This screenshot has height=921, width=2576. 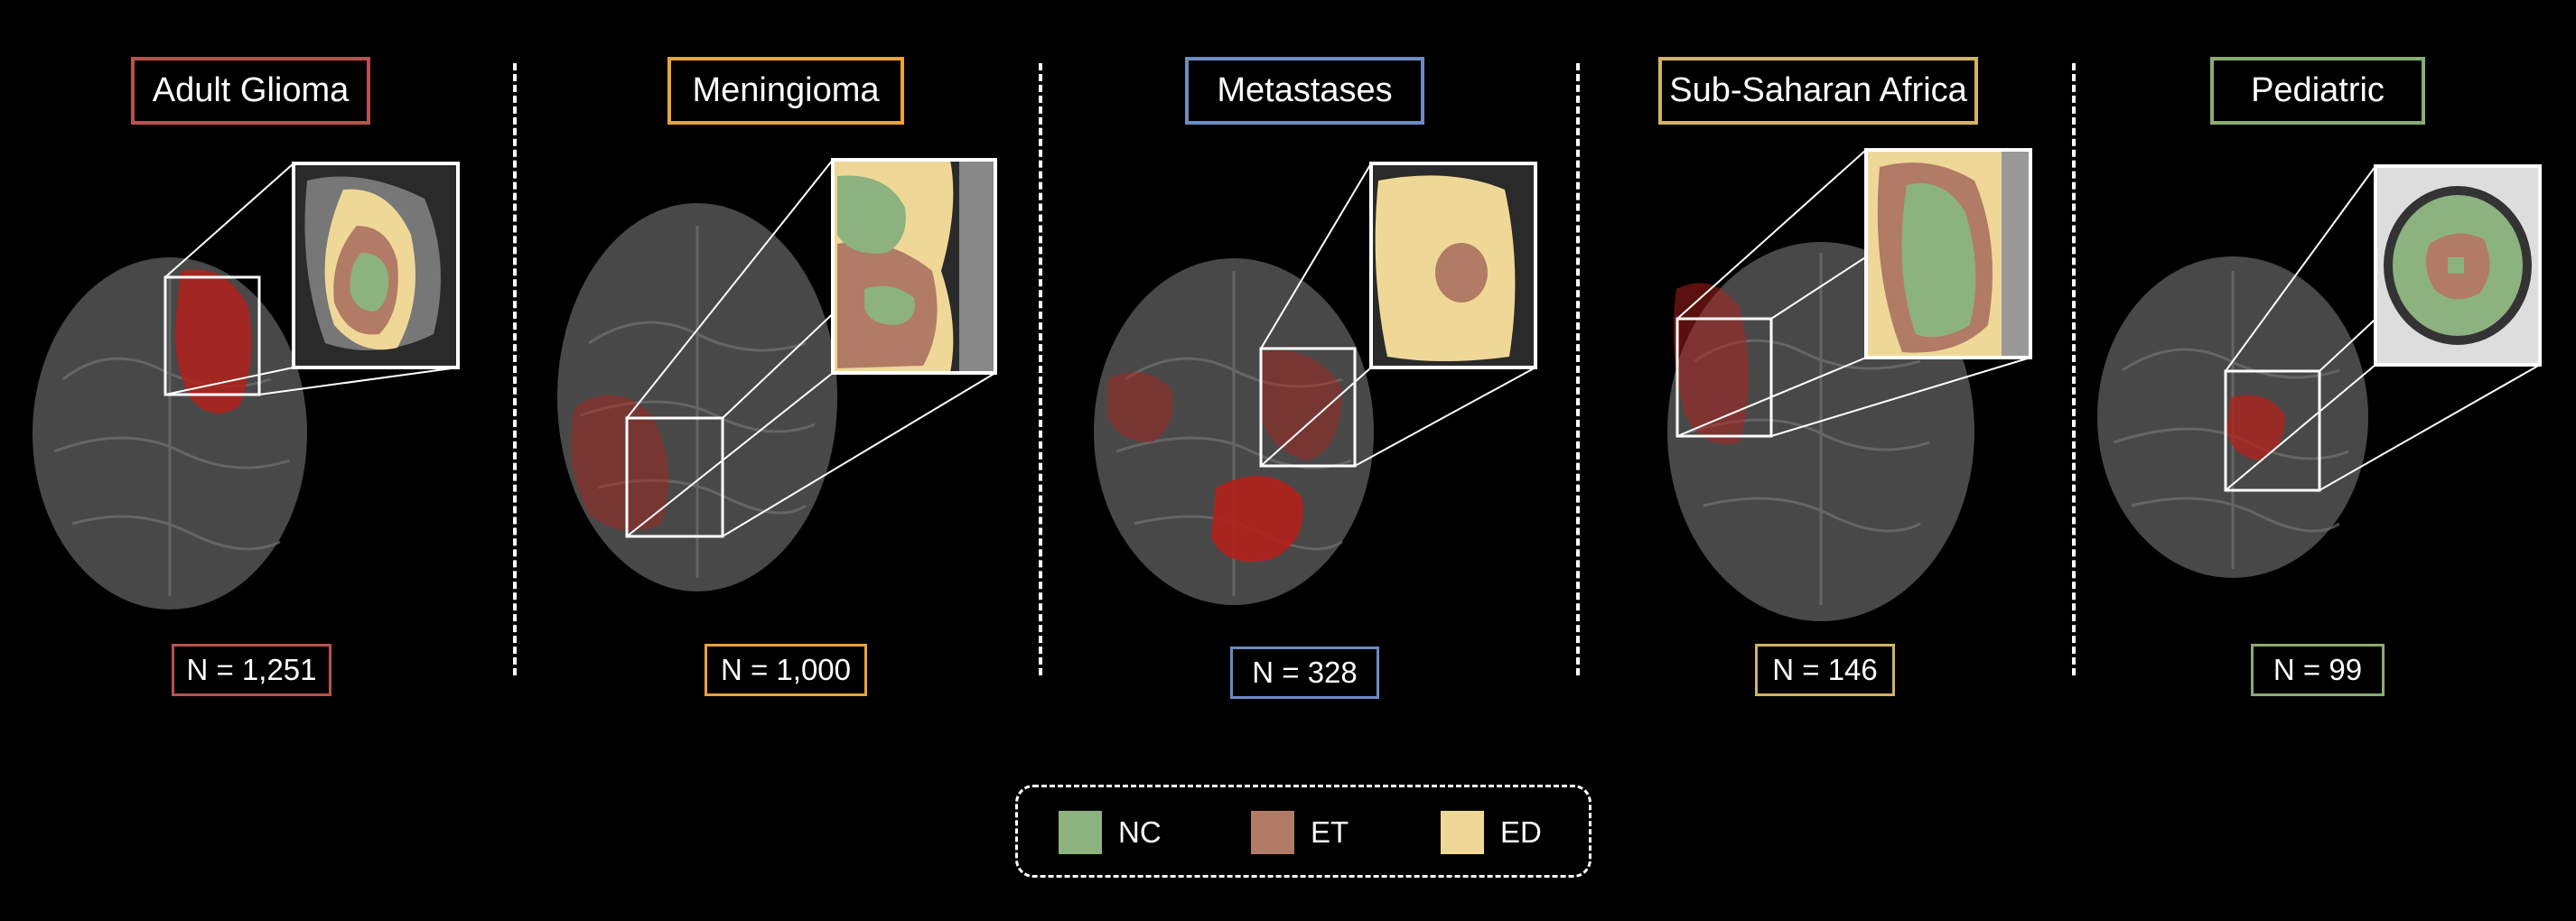 I want to click on legend-item-et: ET, so click(x=1300, y=832).